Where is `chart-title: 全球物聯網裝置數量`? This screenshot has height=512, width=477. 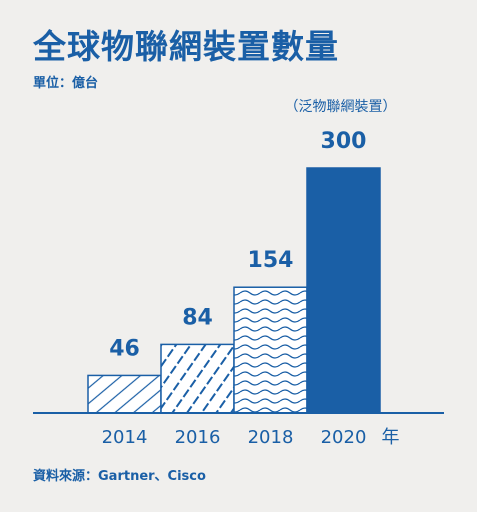
chart-title: 全球物聯網裝置數量 is located at coordinates (186, 46).